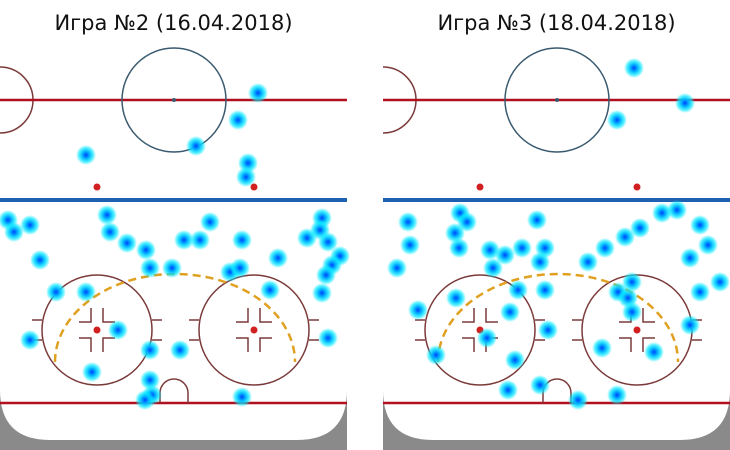 The image size is (730, 450). Describe the element at coordinates (173, 23) in the screenshot. I see `panel-title: Игра №2 (16.04.2018)` at that location.